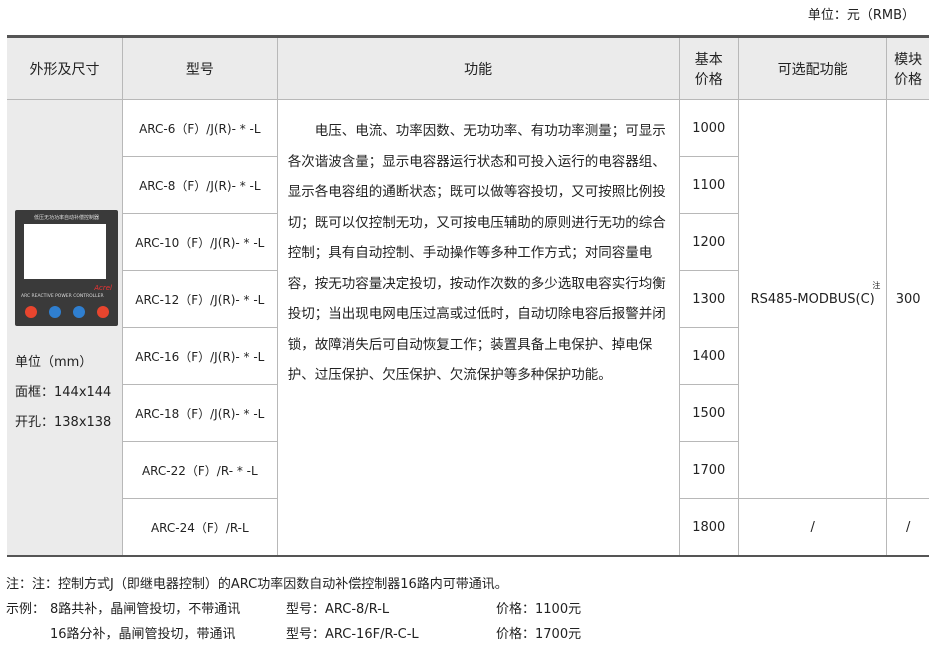 This screenshot has height=647, width=929. Describe the element at coordinates (708, 68) in the screenshot. I see `header-base-price: 基本 价格` at that location.